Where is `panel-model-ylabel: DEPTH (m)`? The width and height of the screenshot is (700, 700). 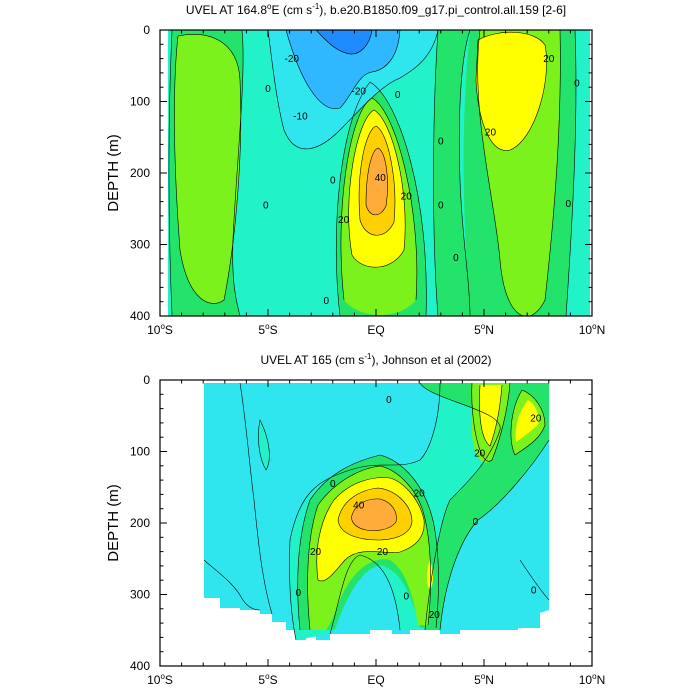 panel-model-ylabel: DEPTH (m) is located at coordinates (113, 173).